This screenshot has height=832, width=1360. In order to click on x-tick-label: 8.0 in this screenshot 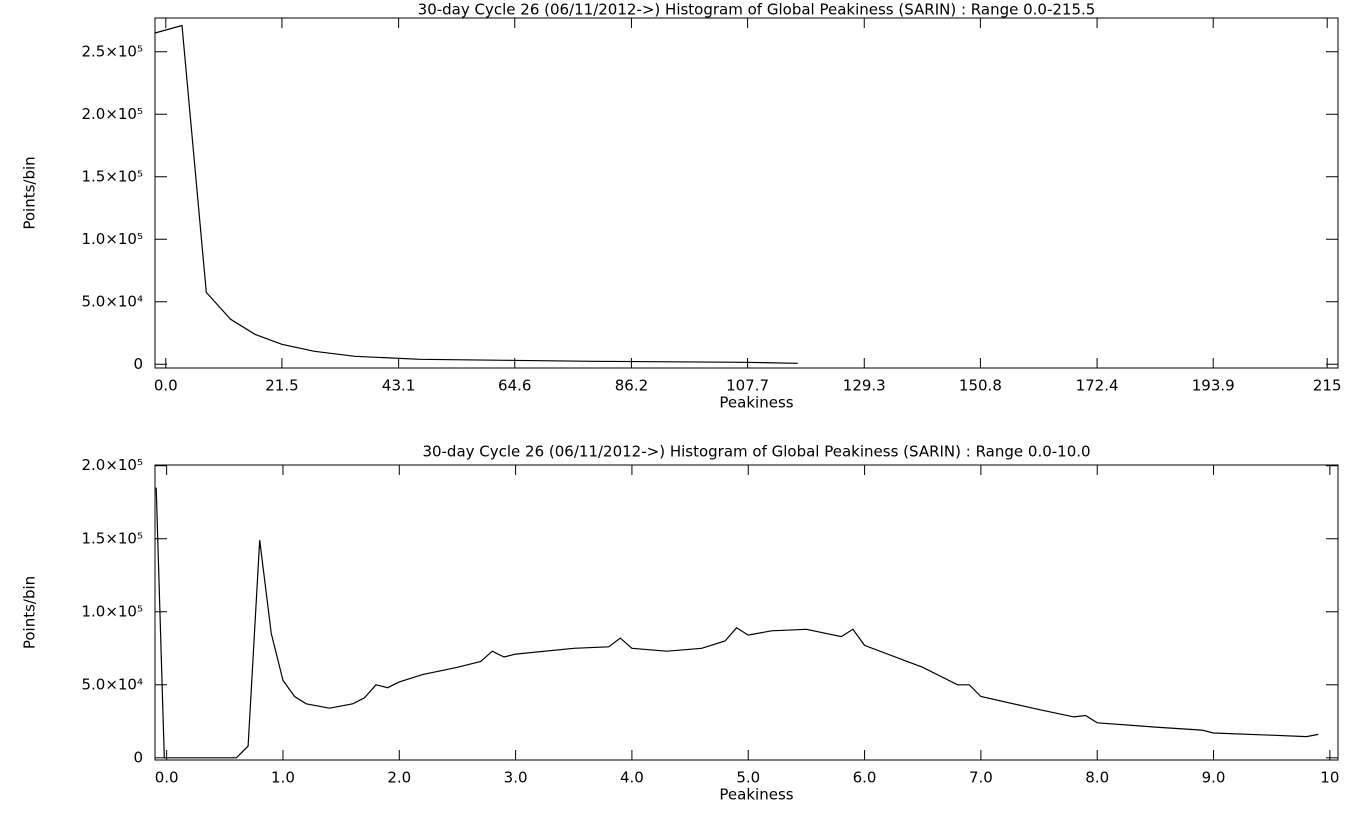, I will do `click(1097, 778)`.